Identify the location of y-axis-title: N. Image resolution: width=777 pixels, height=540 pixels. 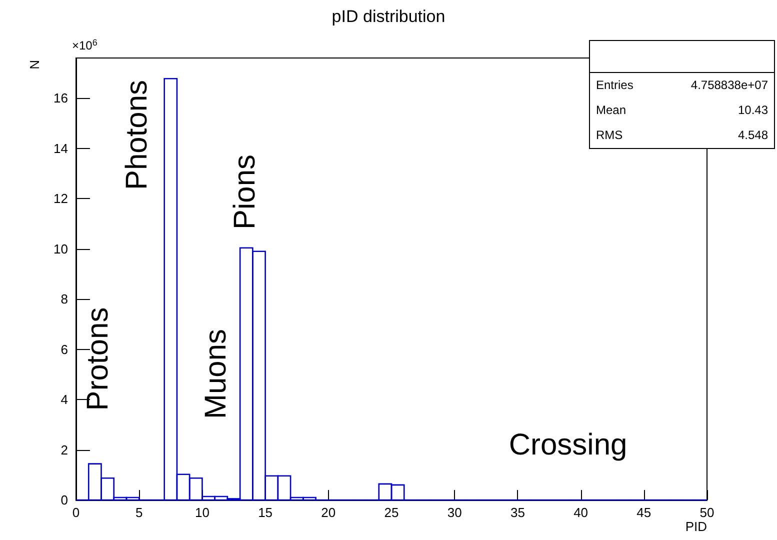
(34, 65).